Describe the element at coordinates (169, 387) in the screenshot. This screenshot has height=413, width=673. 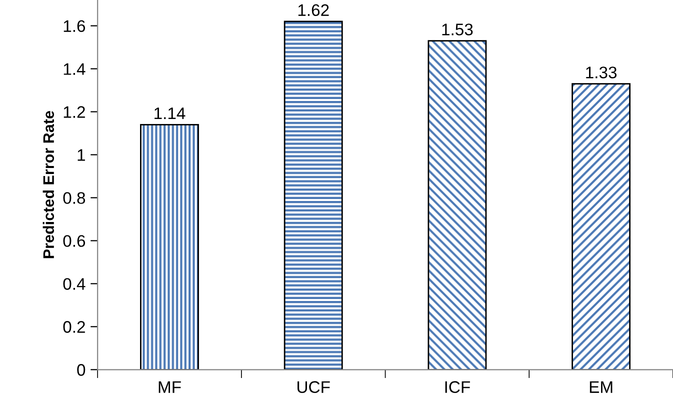
I see `x-tick-label: MF` at that location.